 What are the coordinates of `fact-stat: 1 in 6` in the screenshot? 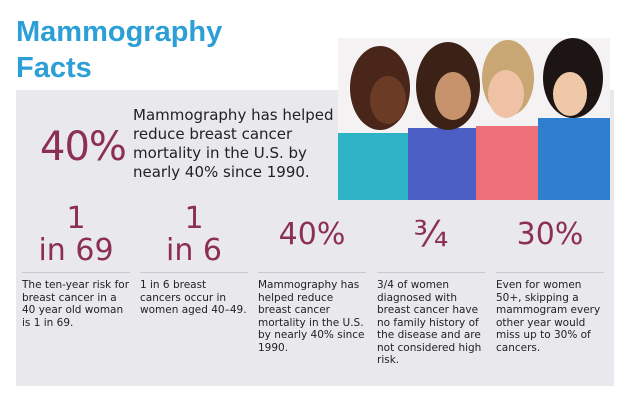 It's located at (194, 235).